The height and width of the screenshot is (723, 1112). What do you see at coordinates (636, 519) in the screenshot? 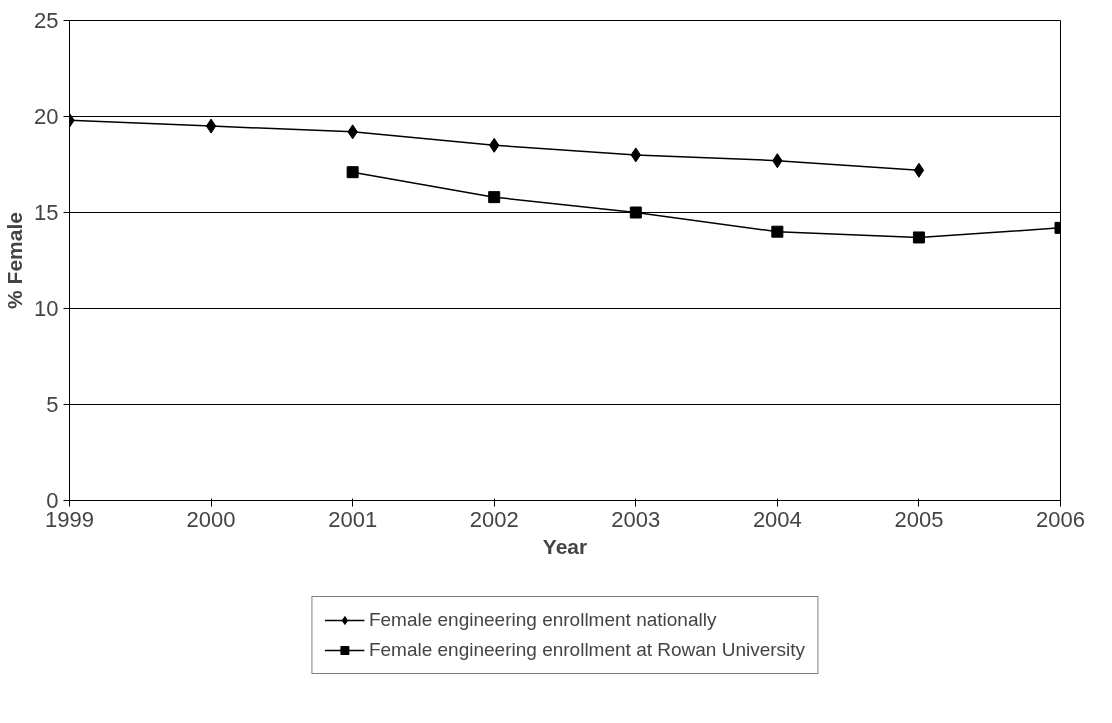
I see `x-tick-label: 2003` at bounding box center [636, 519].